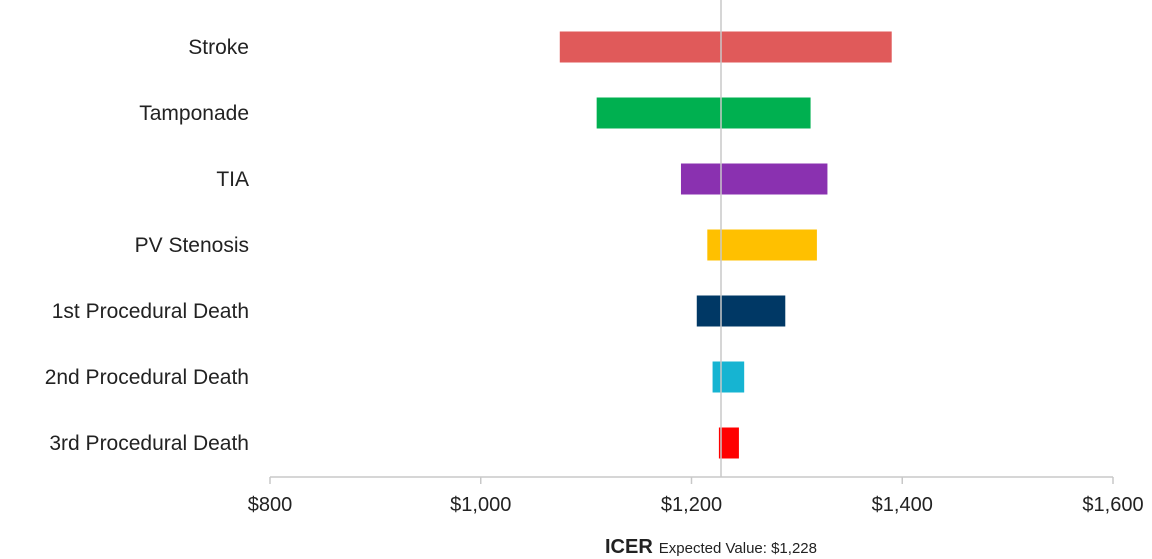 This screenshot has width=1152, height=559. I want to click on category-label: Stroke, so click(218, 47).